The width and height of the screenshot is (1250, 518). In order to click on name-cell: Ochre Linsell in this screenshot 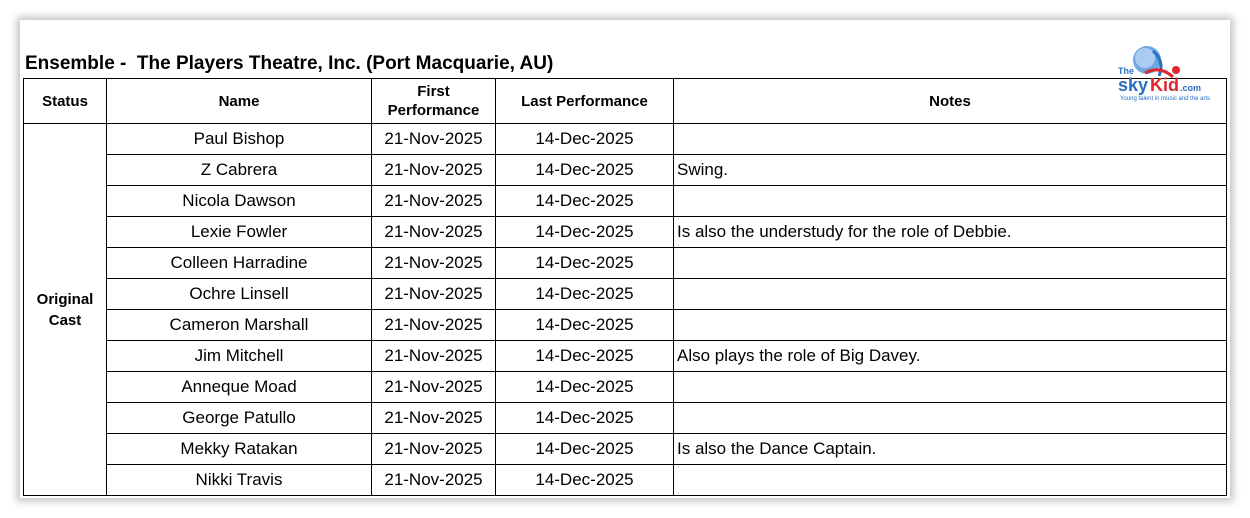, I will do `click(239, 294)`.